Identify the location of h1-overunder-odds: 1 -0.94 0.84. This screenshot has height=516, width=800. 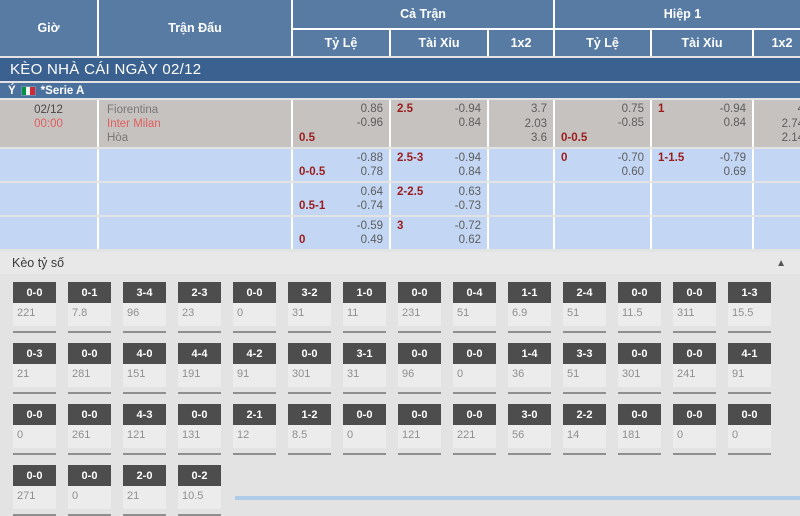
(702, 123).